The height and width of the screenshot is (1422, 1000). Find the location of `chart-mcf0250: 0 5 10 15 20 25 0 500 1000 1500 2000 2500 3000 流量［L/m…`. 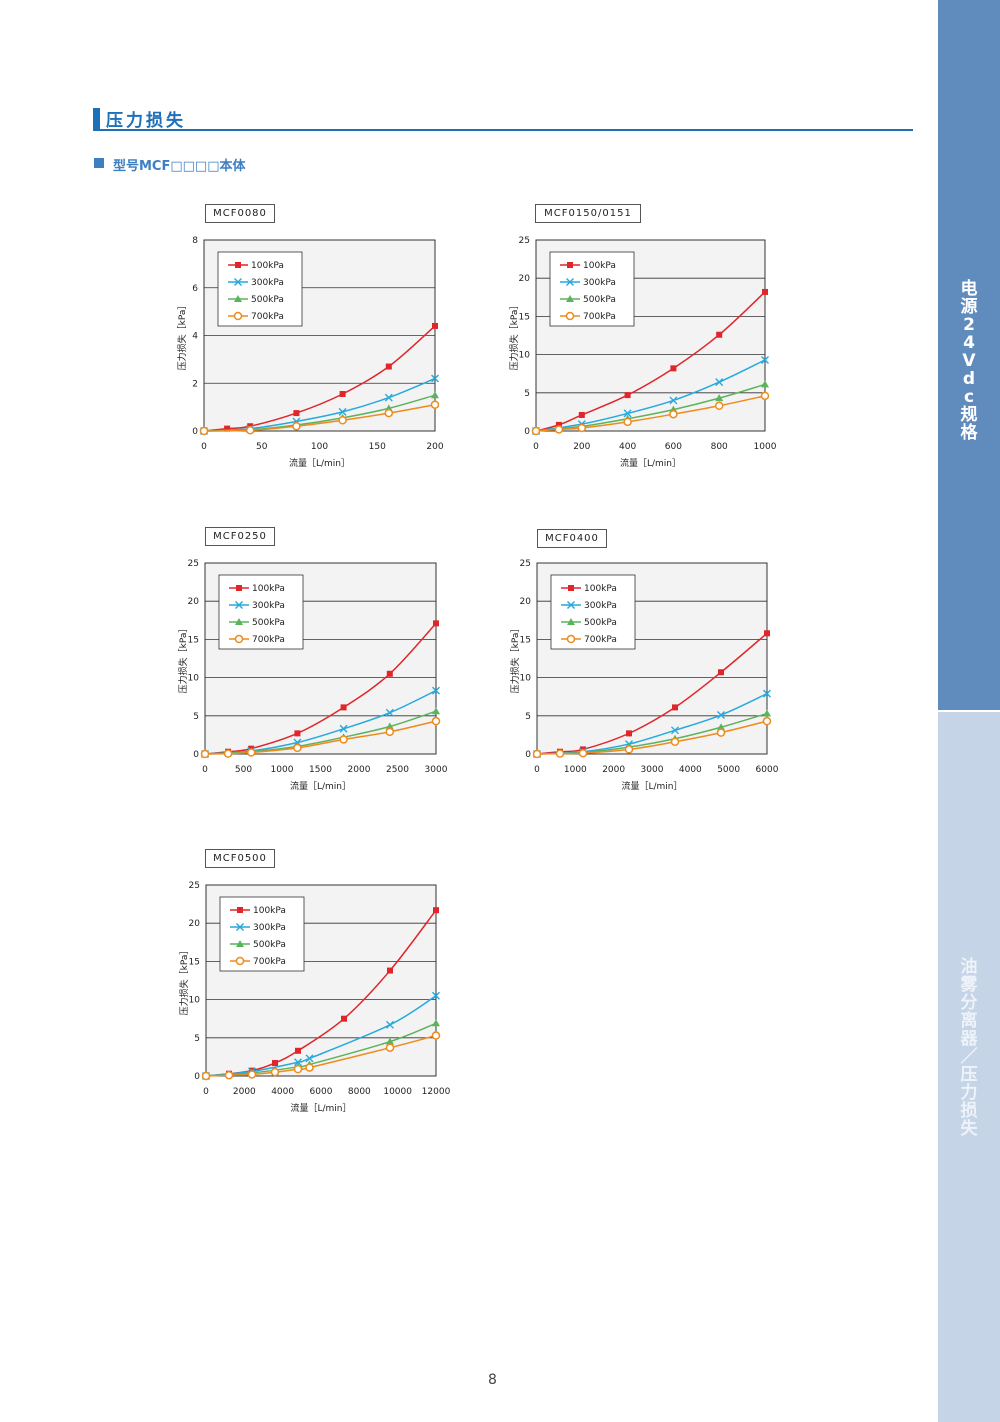

chart-mcf0250: 0 5 10 15 20 25 0 500 1000 1500 2000 2500 3000 流量［L/m… is located at coordinates (315, 663).